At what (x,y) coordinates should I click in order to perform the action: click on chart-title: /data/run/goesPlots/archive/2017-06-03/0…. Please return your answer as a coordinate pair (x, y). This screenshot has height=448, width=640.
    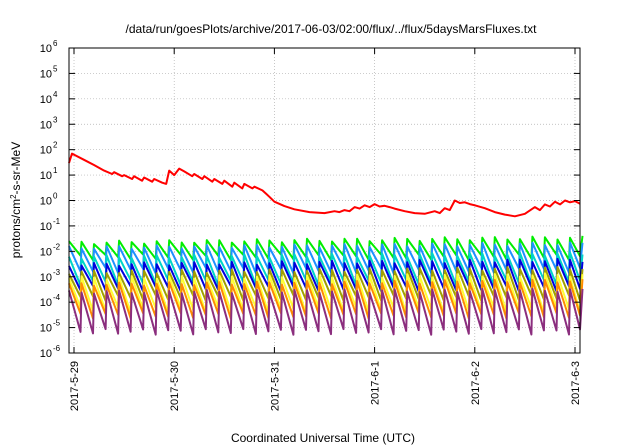
    Looking at the image, I should click on (332, 29).